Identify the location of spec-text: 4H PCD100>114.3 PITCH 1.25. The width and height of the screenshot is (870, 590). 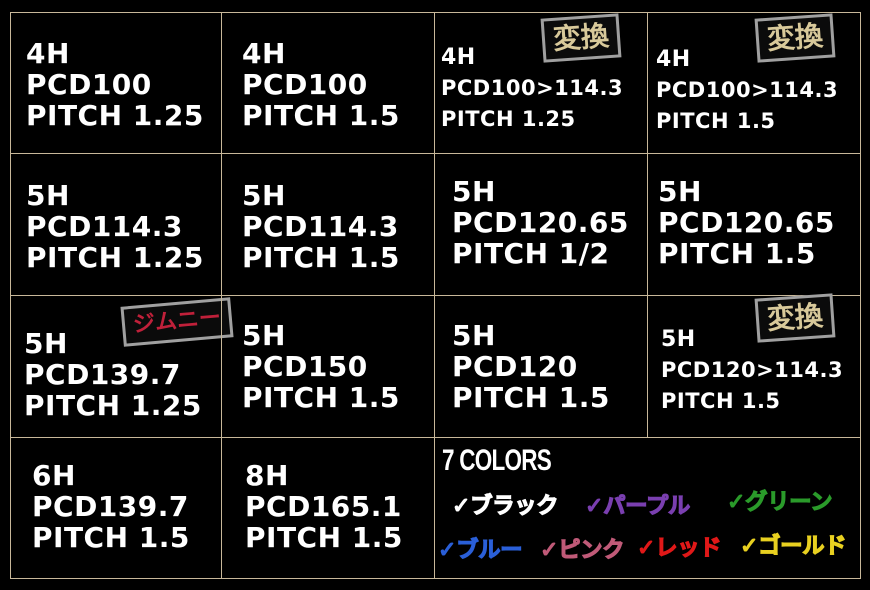
(532, 88).